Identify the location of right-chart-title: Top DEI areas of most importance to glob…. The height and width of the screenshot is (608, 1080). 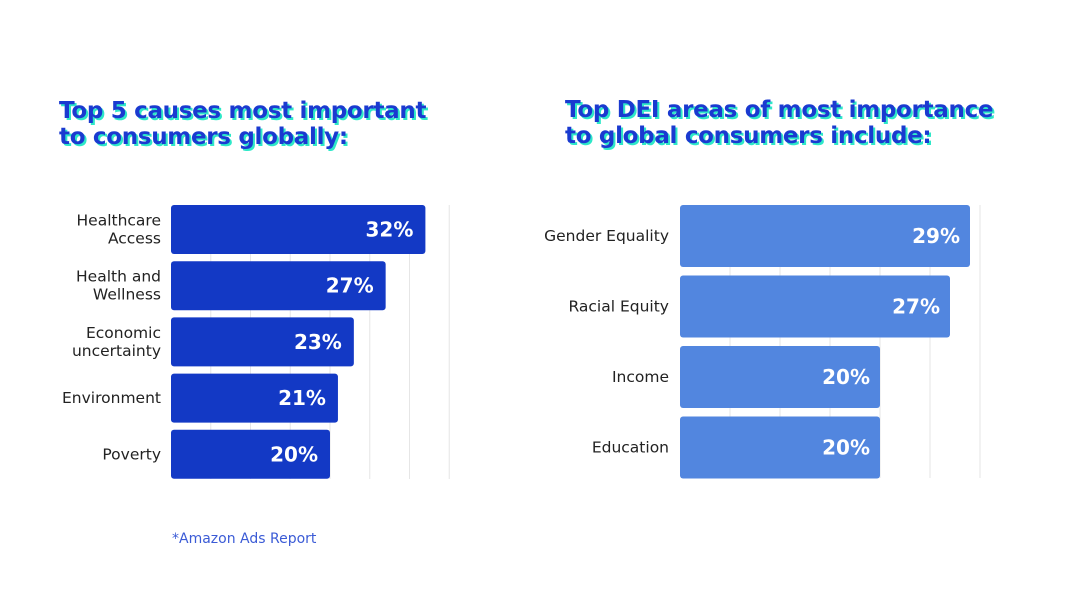
(779, 123).